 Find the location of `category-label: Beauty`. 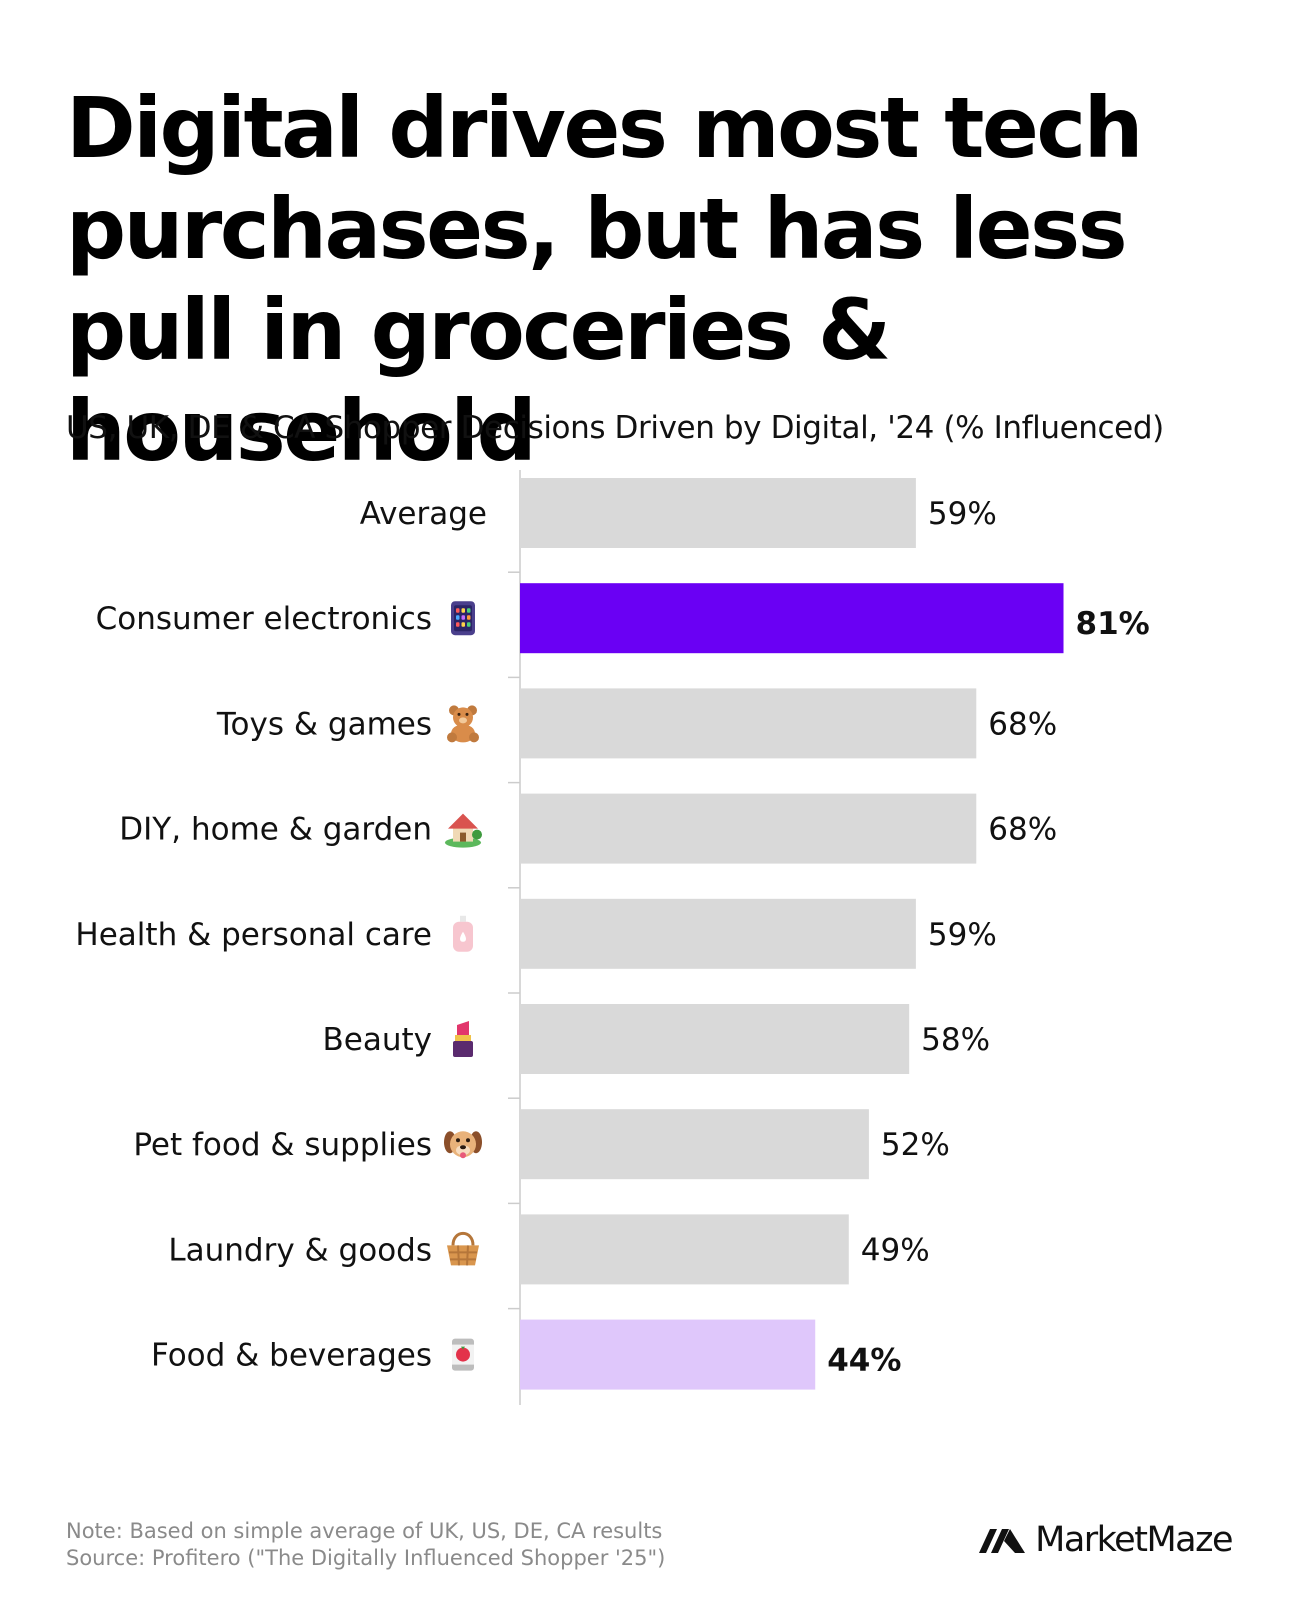

category-label: Beauty is located at coordinates (377, 1040).